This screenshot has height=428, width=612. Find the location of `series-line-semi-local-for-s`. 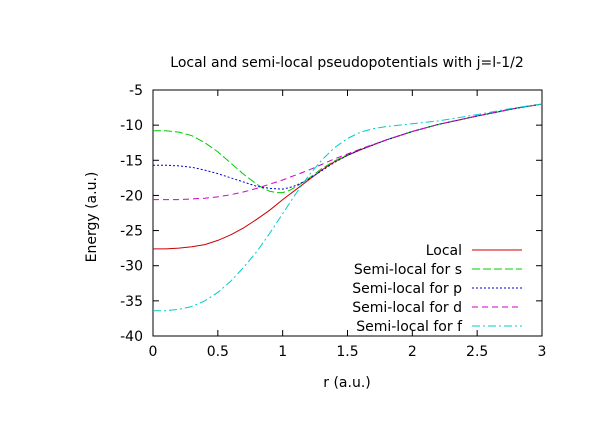

series-line-semi-local-for-s is located at coordinates (348, 148).